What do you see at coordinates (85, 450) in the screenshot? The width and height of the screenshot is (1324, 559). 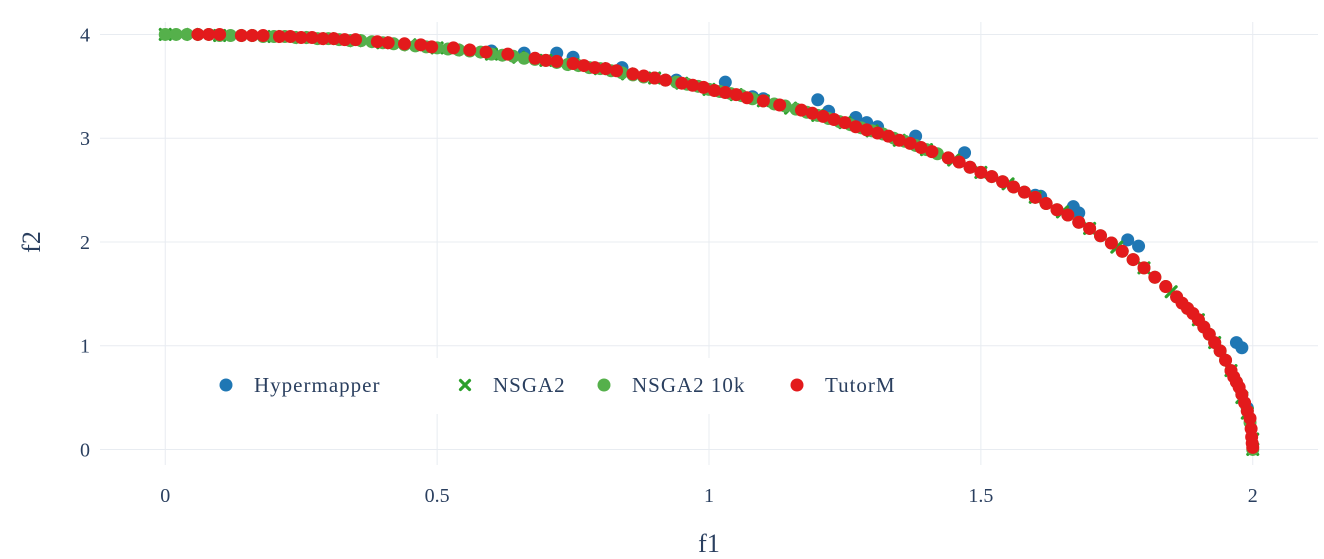 I see `y-tick-label: 0` at bounding box center [85, 450].